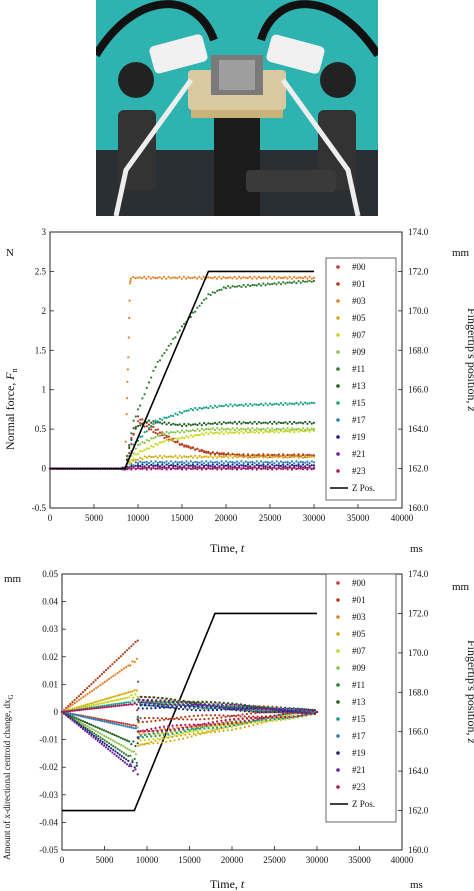  Describe the element at coordinates (359, 386) in the screenshot. I see `legend-entry: #13` at that location.